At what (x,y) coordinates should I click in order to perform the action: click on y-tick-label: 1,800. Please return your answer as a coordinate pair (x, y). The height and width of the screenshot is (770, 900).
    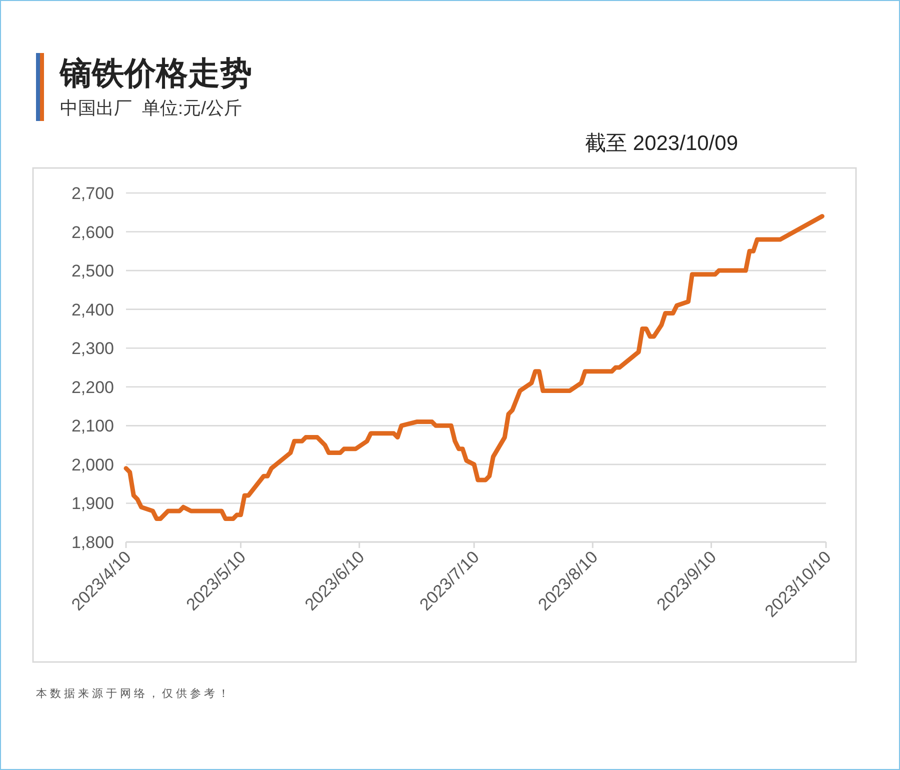
    Looking at the image, I should click on (92, 542).